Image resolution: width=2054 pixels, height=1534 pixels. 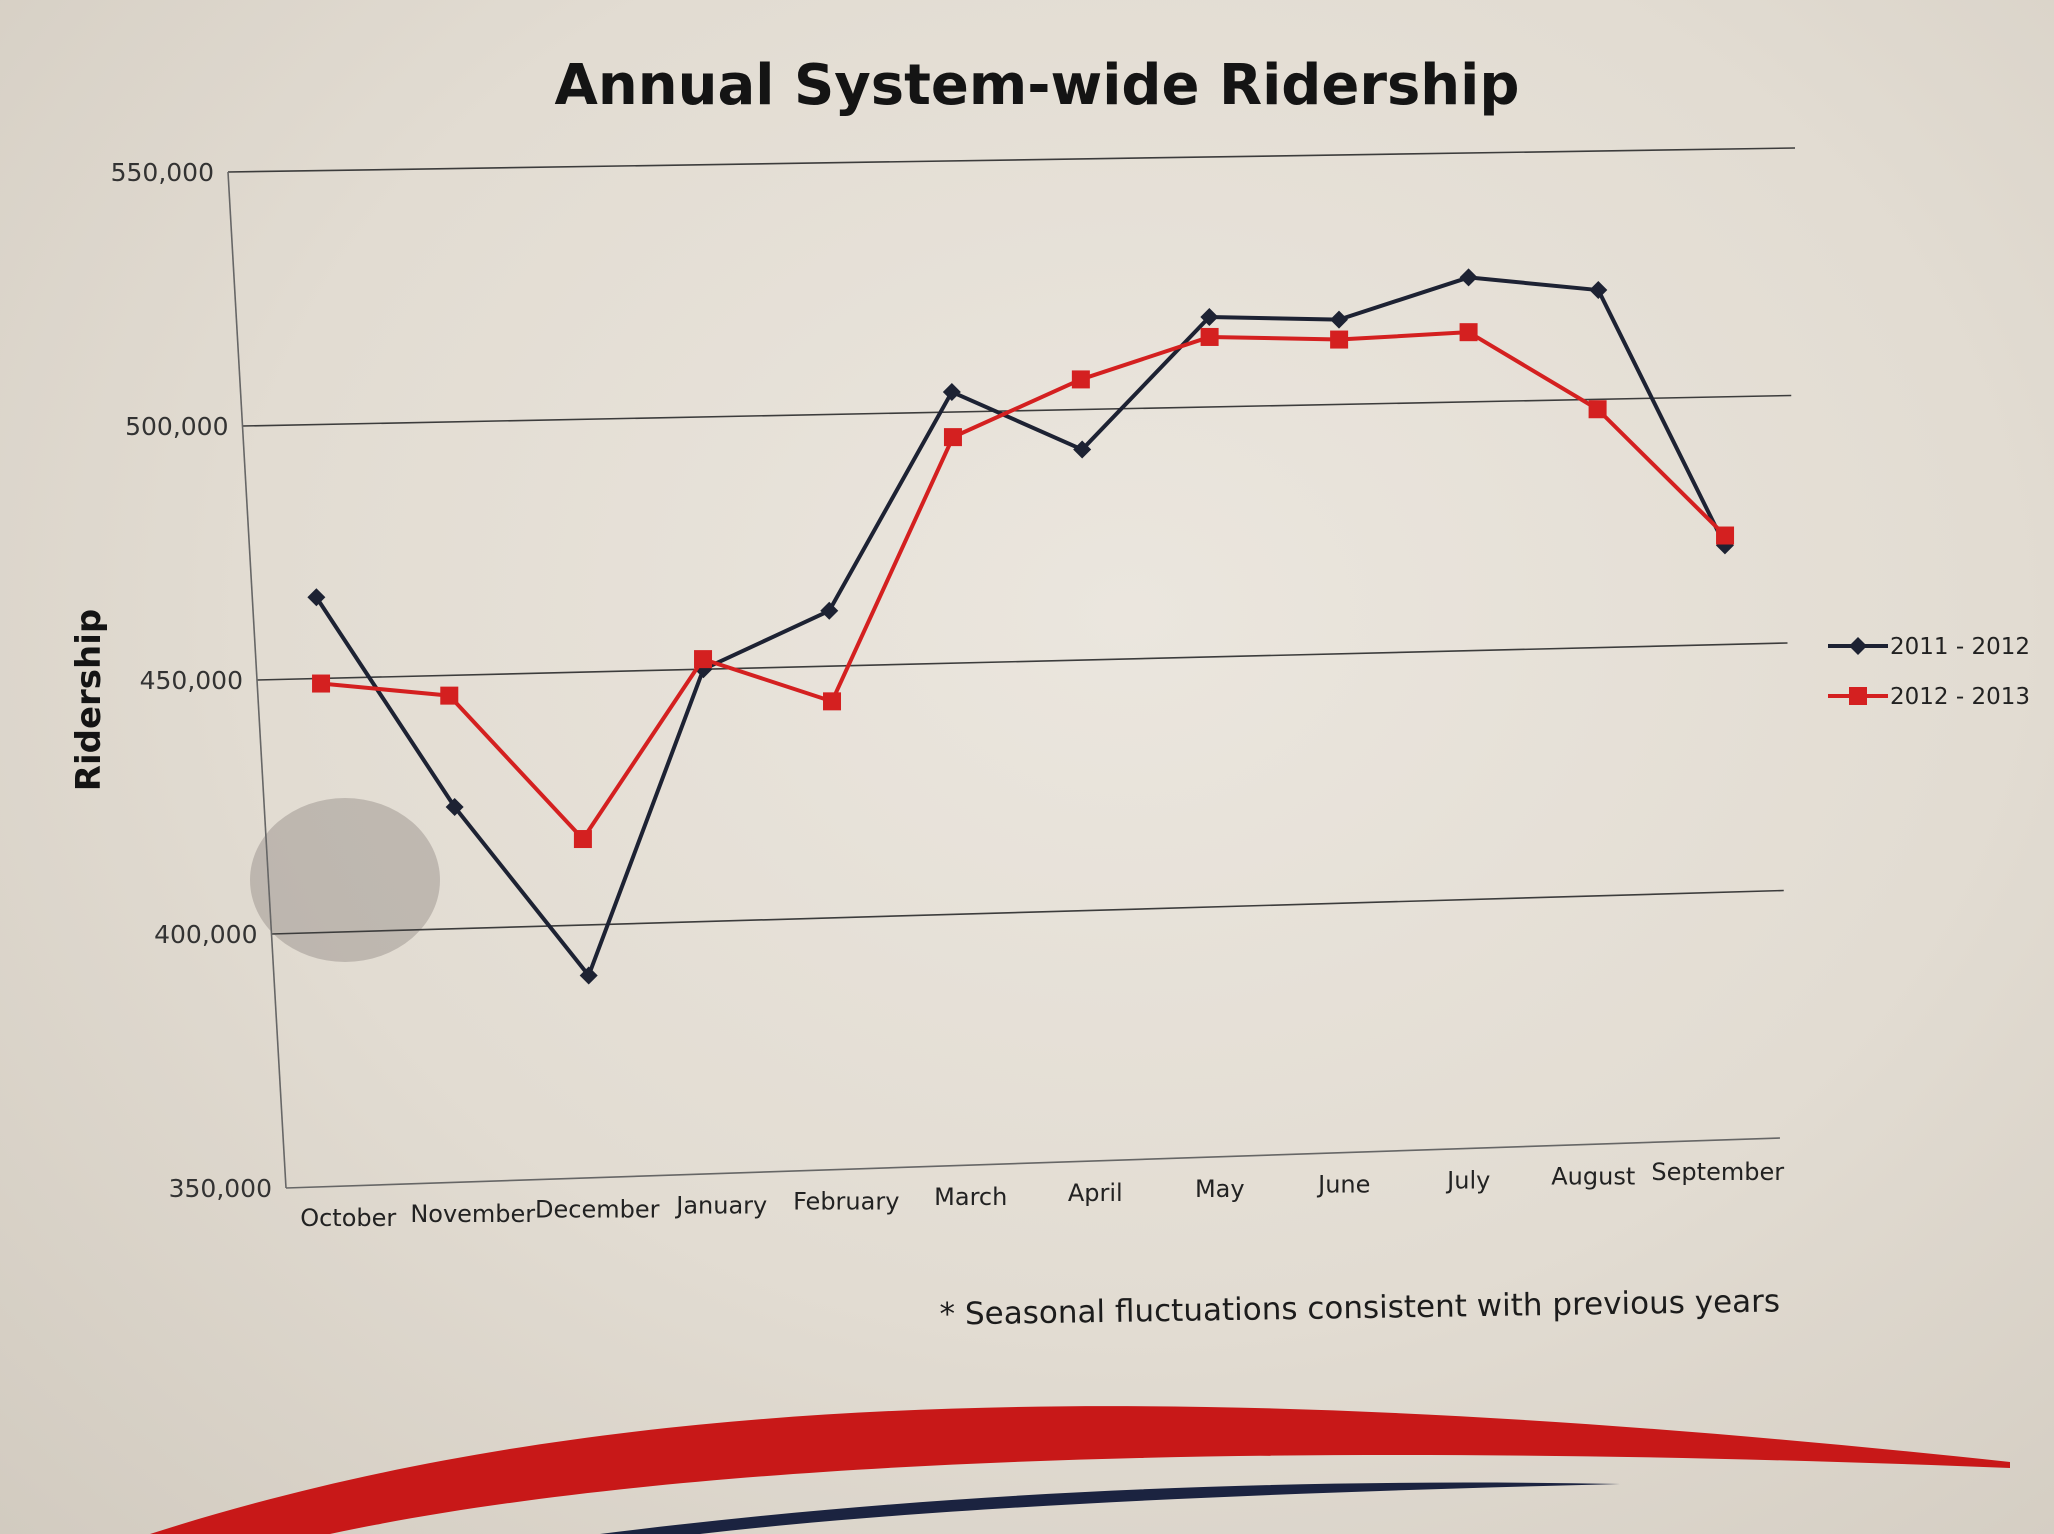 I want to click on x-tick-label: August, so click(x=1593, y=1176).